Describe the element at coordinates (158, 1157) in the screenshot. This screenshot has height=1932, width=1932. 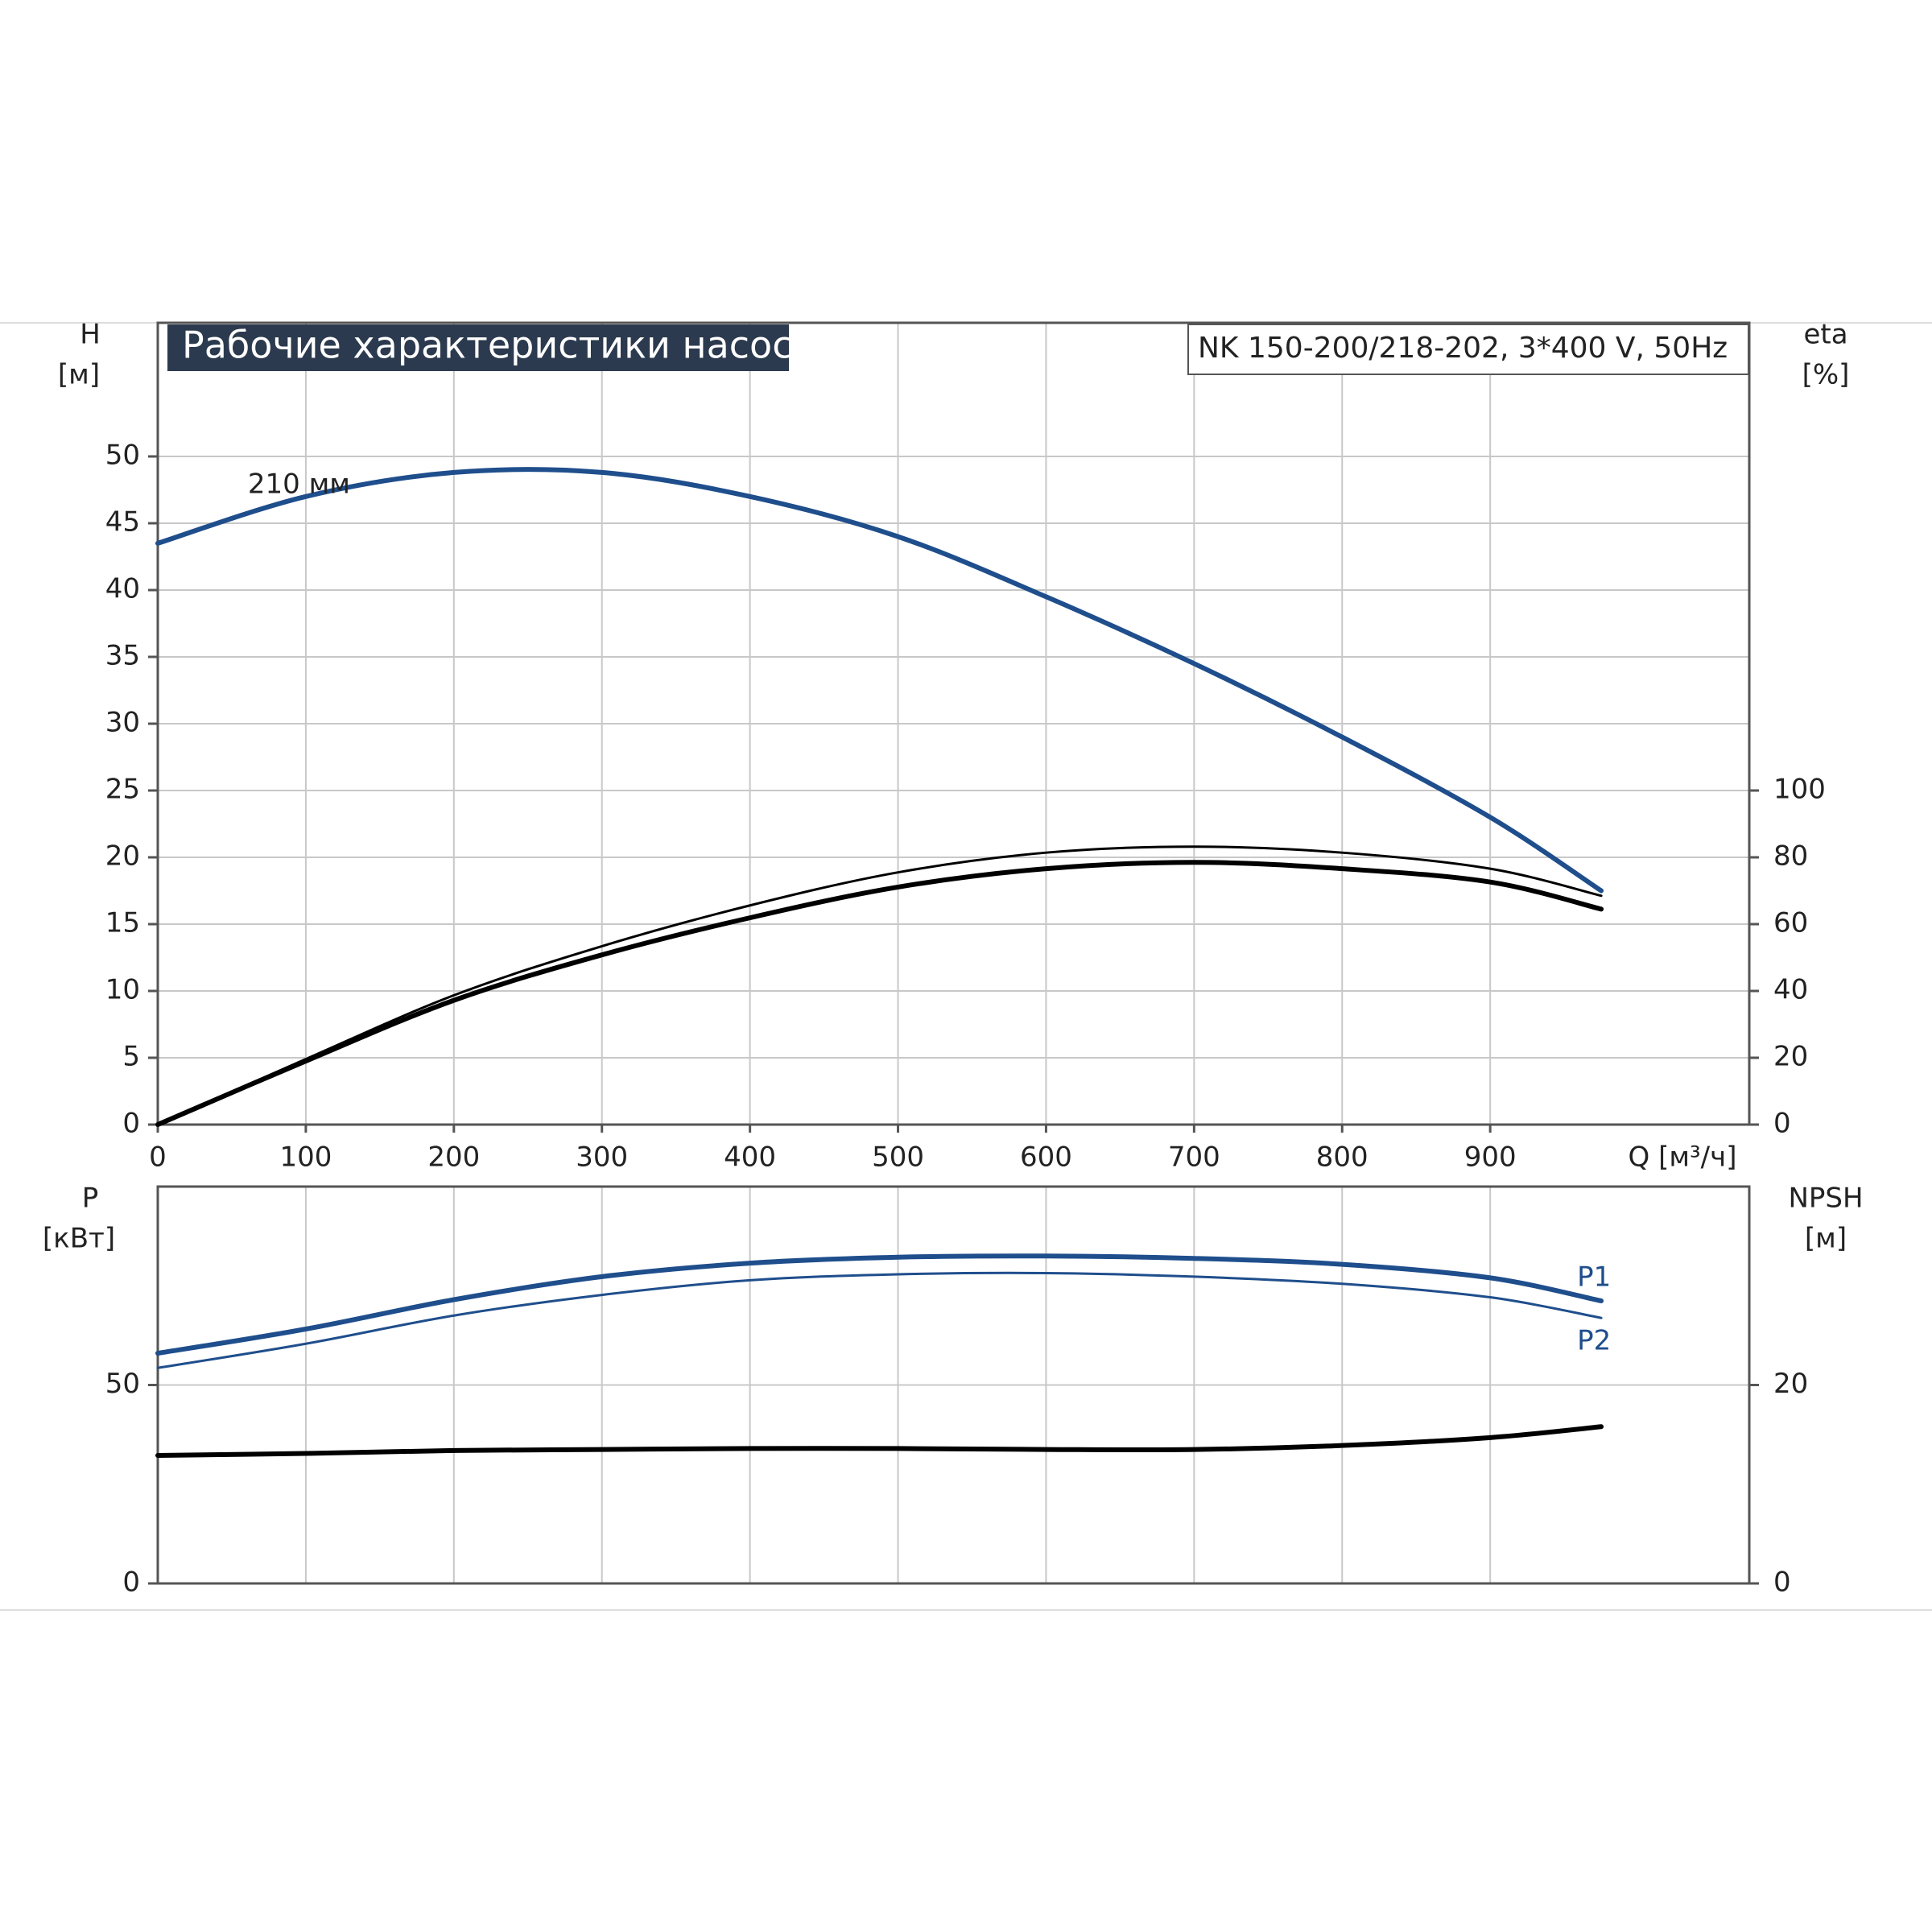
I see `x-tick-label: 0` at that location.